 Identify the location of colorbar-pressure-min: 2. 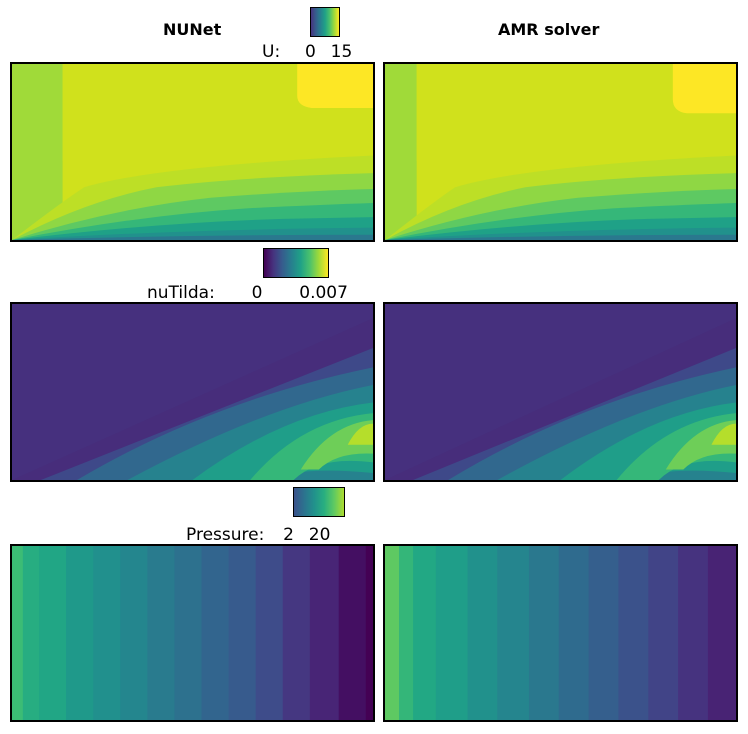
(288, 535).